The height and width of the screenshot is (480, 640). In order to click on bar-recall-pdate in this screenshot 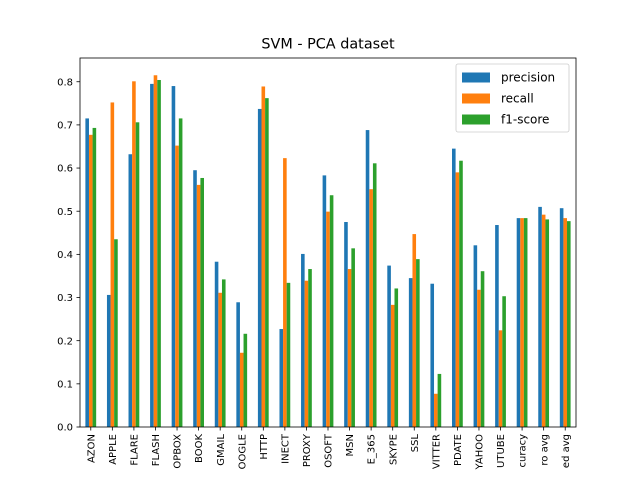, I will do `click(457, 299)`.